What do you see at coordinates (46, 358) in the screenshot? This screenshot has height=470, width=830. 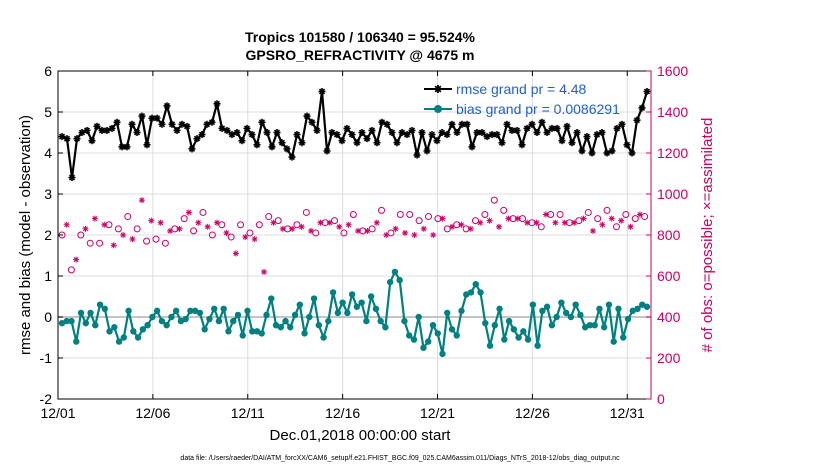 I see `y-tick-label-left: -1` at bounding box center [46, 358].